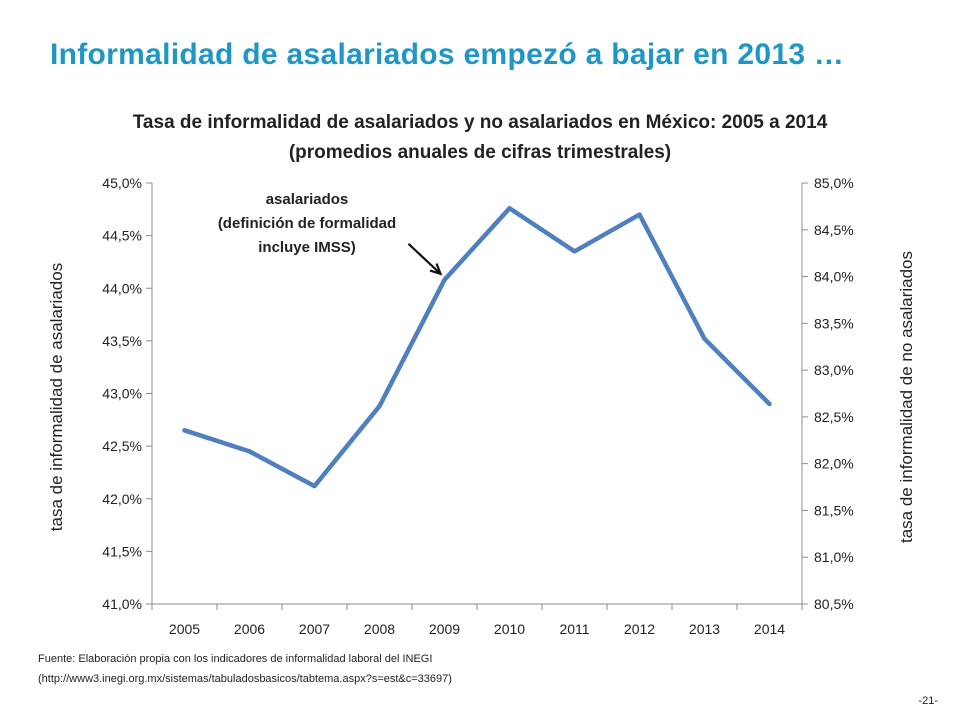 The width and height of the screenshot is (960, 720). Describe the element at coordinates (834, 230) in the screenshot. I see `right-tick-label: 84,5%` at that location.